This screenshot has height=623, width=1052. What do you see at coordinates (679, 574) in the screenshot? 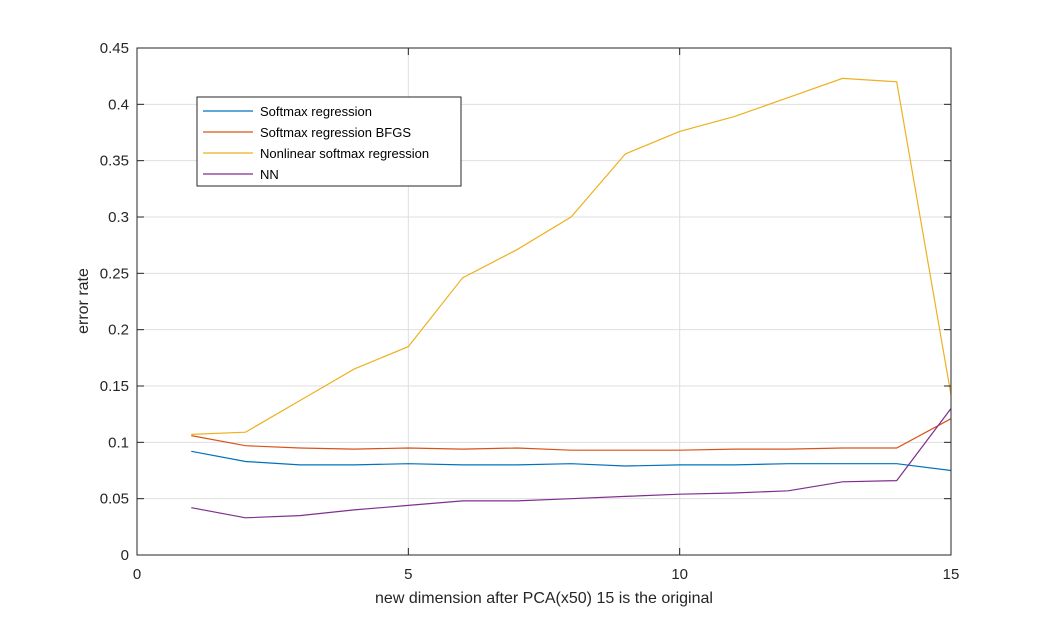
I see `x-tick-label: 10` at bounding box center [679, 574].